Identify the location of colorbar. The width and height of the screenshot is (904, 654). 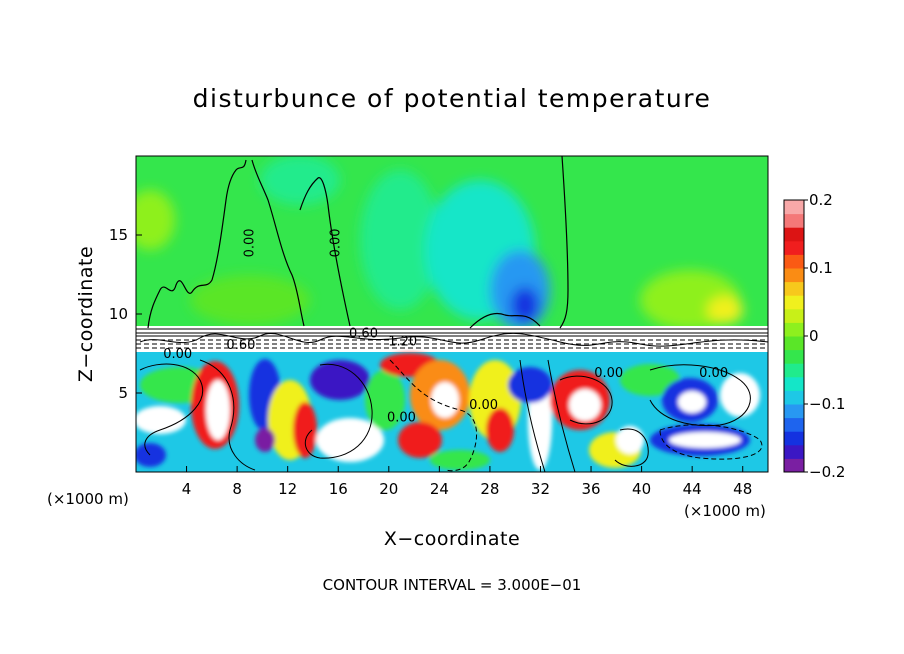
(794, 336).